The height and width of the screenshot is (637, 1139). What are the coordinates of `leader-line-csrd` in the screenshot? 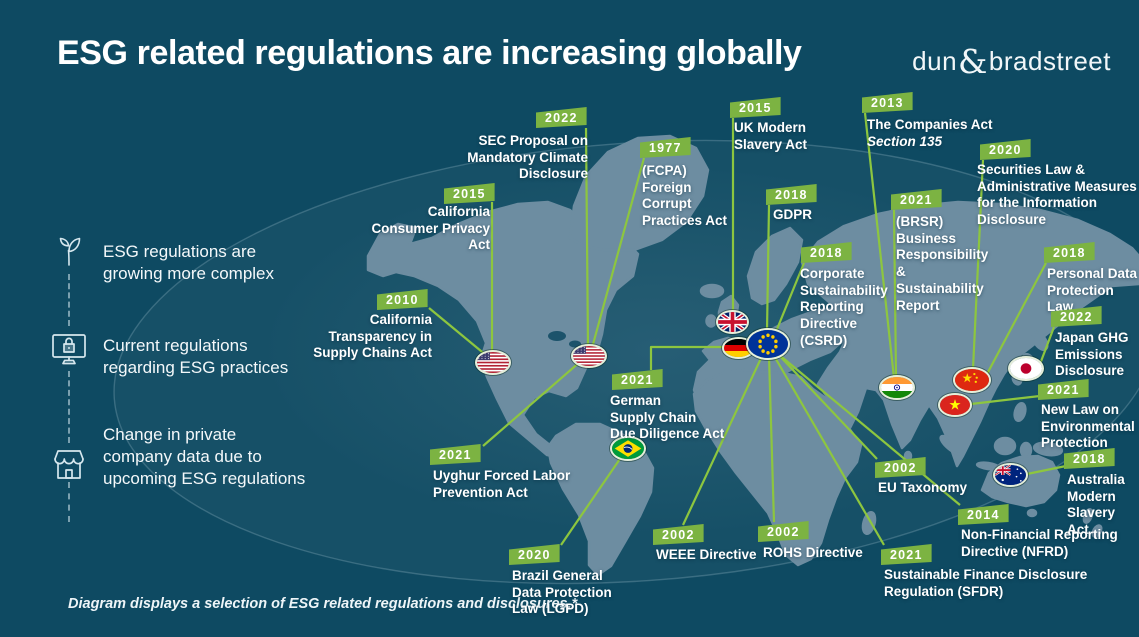 It's located at (789, 298).